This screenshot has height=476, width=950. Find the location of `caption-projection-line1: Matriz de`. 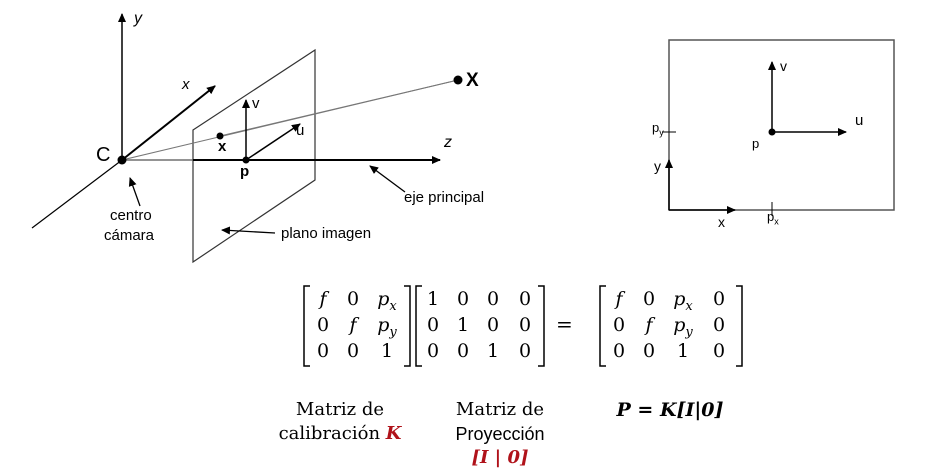

caption-projection-line1: Matriz de is located at coordinates (500, 409).